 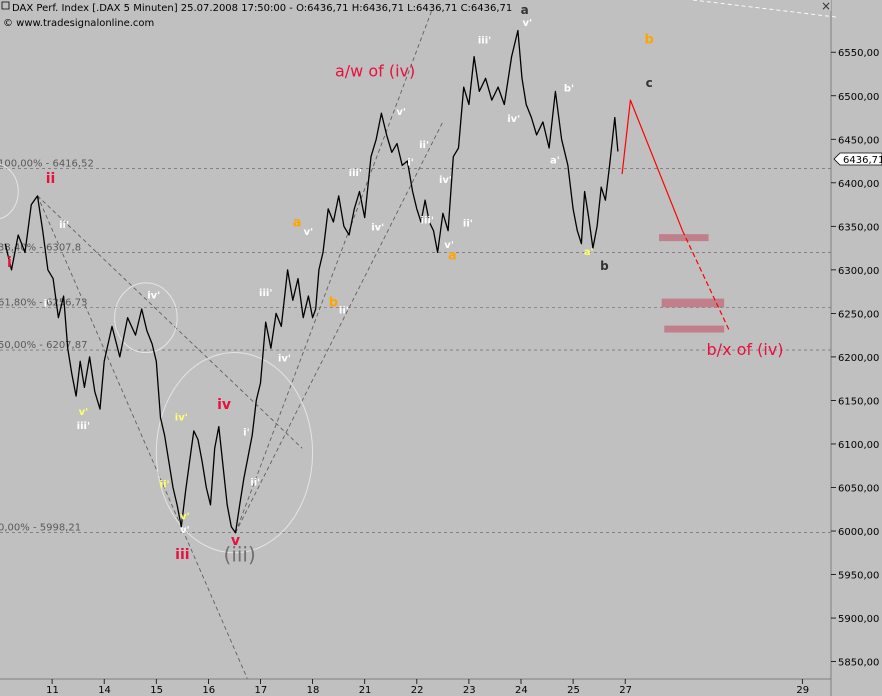 What do you see at coordinates (625, 690) in the screenshot?
I see `x-tick-label: 27` at bounding box center [625, 690].